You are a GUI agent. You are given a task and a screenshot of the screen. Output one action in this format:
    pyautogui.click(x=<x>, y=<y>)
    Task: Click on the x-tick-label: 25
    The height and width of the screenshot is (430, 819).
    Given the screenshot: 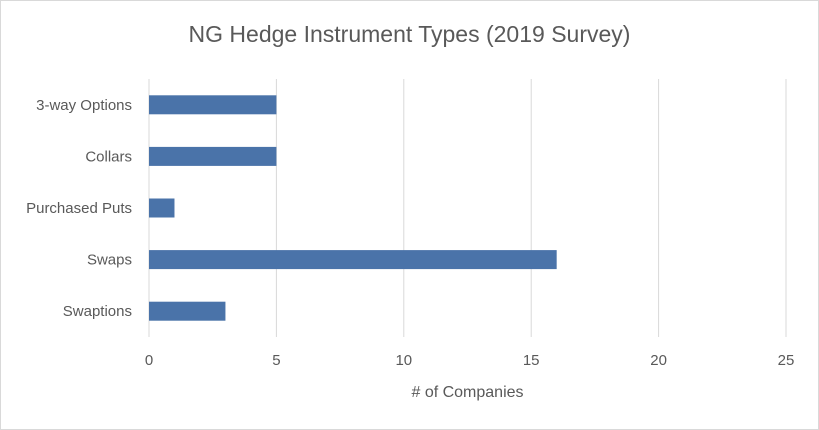 What is the action you would take?
    pyautogui.click(x=786, y=360)
    